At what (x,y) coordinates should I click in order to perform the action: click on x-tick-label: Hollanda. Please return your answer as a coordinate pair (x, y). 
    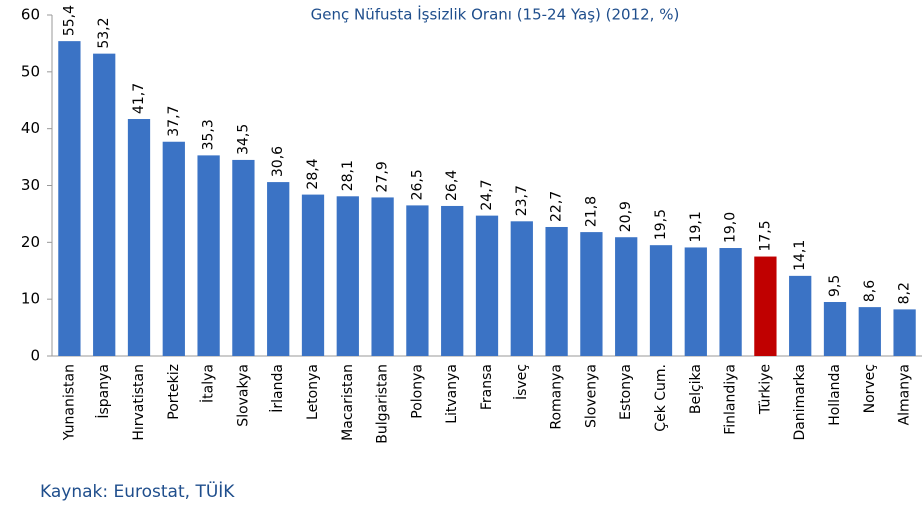
    Looking at the image, I should click on (835, 395).